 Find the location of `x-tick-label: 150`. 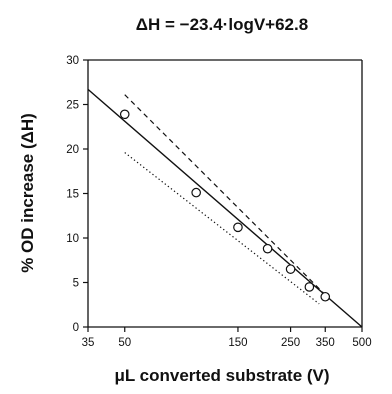

x-tick-label: 150 is located at coordinates (237, 343).